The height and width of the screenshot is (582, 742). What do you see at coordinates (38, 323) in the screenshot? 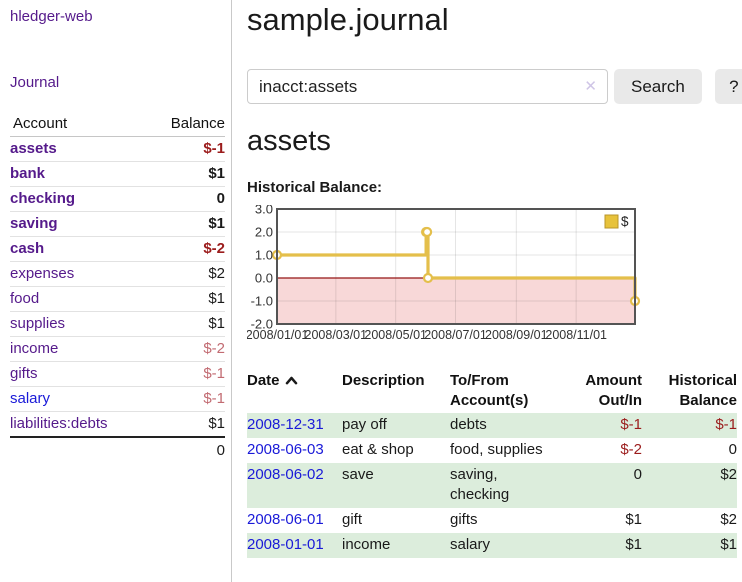
I see `account-link: supplies` at bounding box center [38, 323].